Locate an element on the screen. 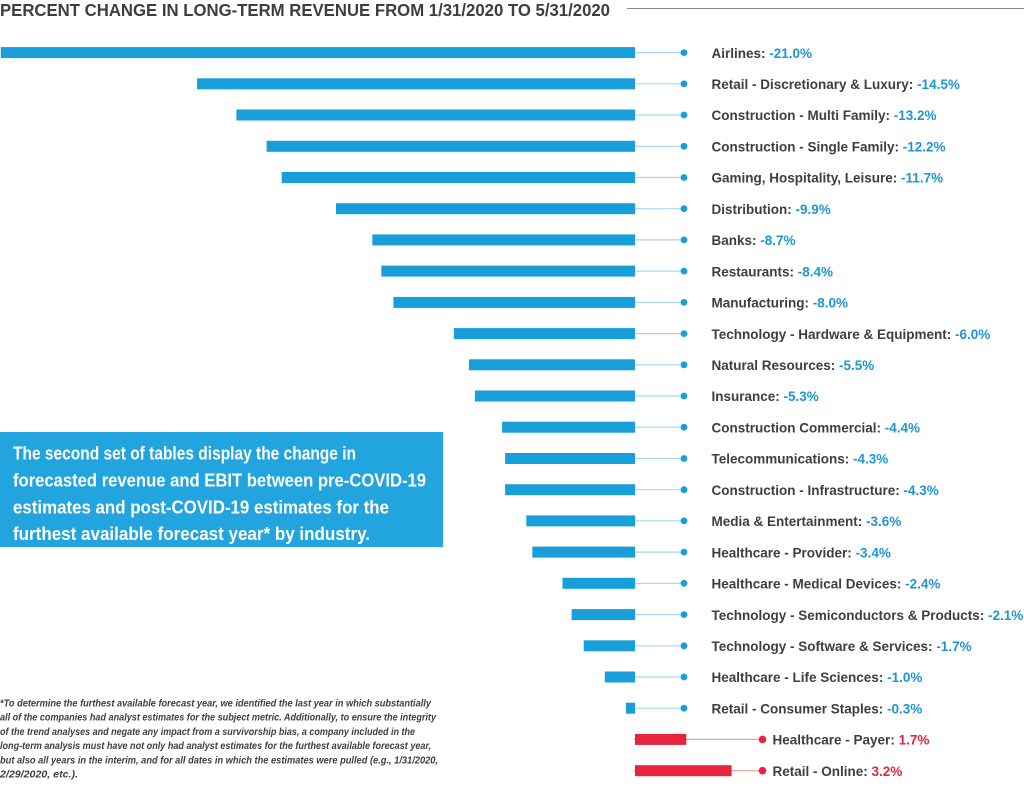  svg-text: Retail - Online: 3.2% is located at coordinates (838, 771).